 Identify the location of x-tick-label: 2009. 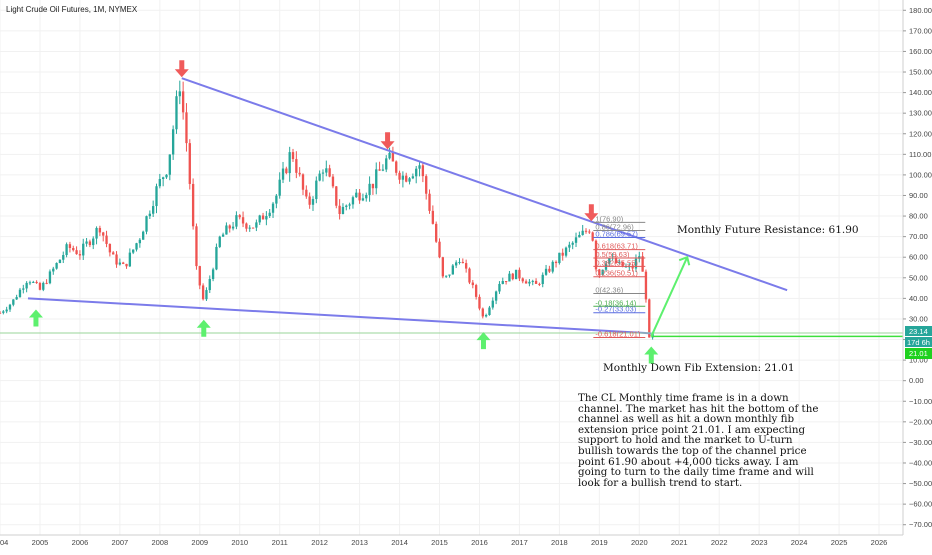
(199, 542).